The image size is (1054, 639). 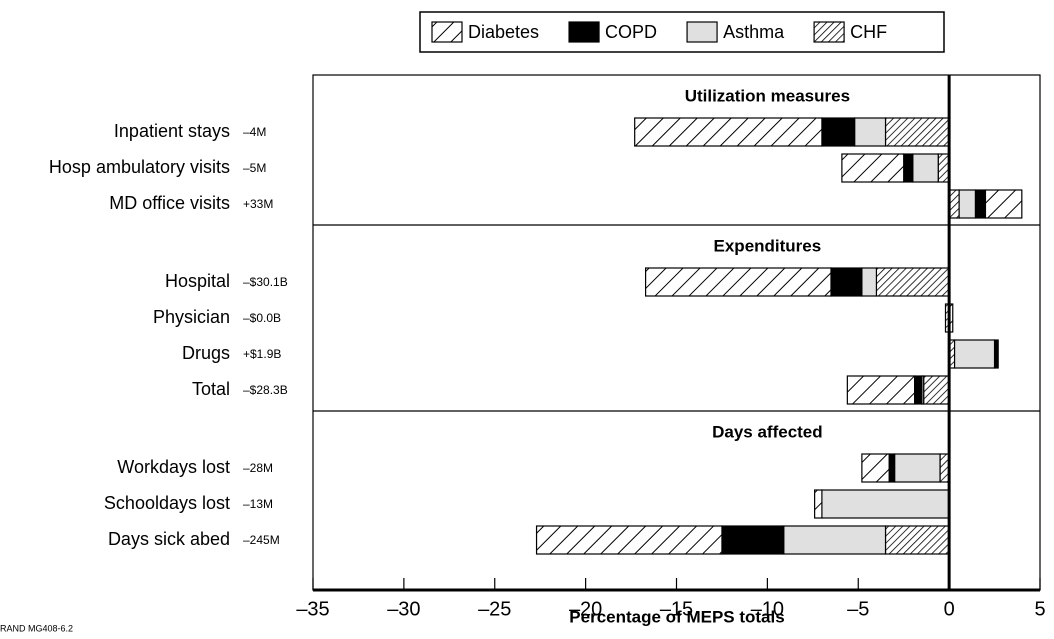 I want to click on row-note: –4M, so click(x=254, y=132).